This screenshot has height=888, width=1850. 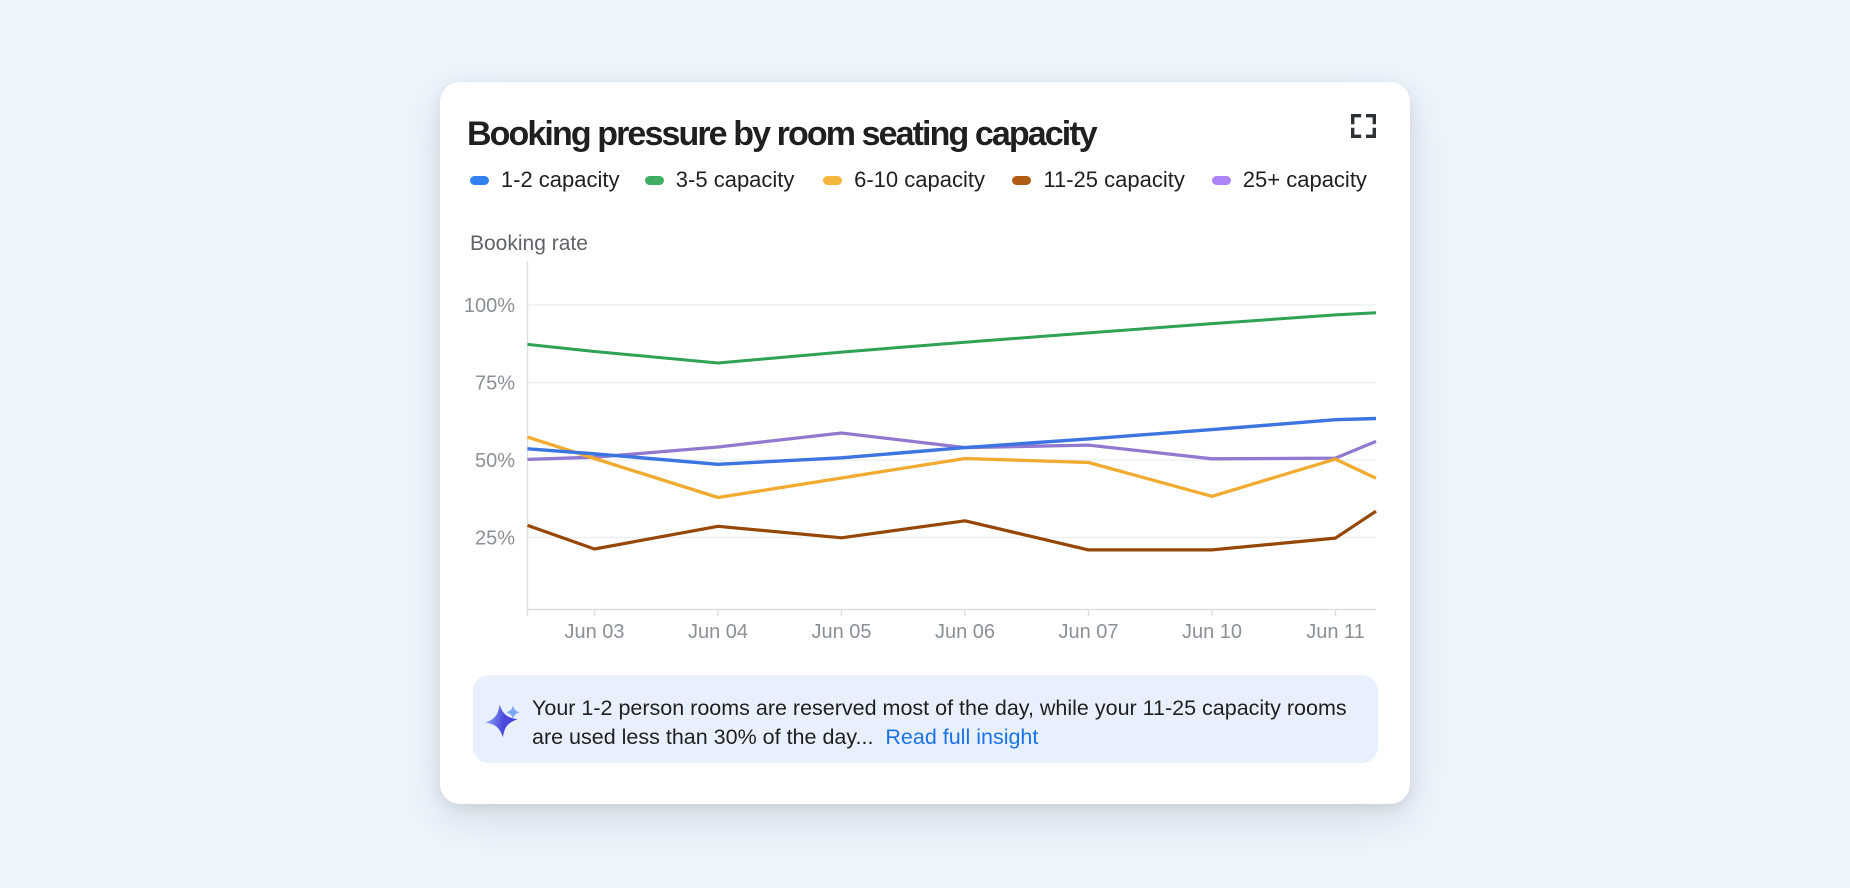 I want to click on svg-text: 75%, so click(x=495, y=384).